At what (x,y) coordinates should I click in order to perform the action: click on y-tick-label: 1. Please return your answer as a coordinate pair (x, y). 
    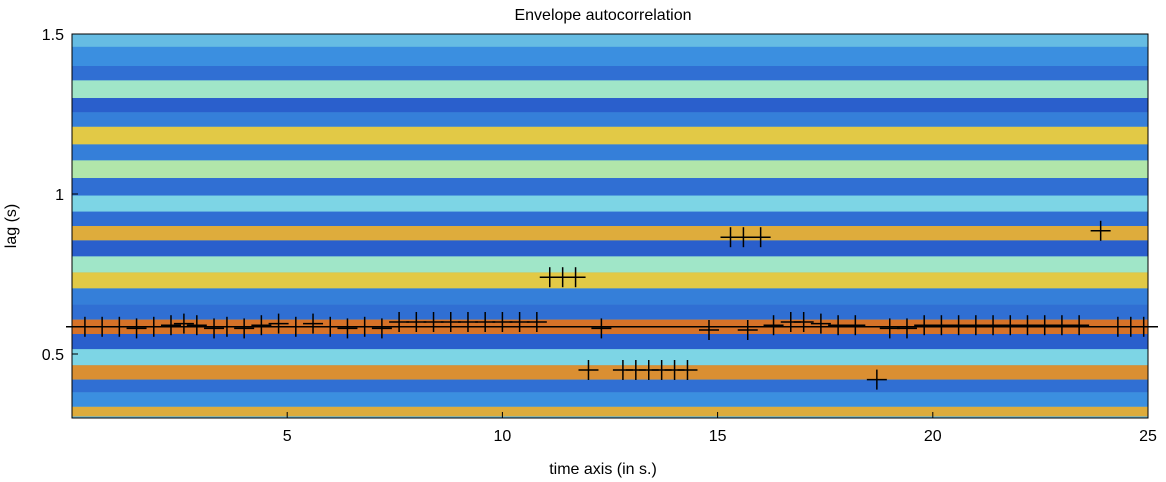
    Looking at the image, I should click on (59, 195).